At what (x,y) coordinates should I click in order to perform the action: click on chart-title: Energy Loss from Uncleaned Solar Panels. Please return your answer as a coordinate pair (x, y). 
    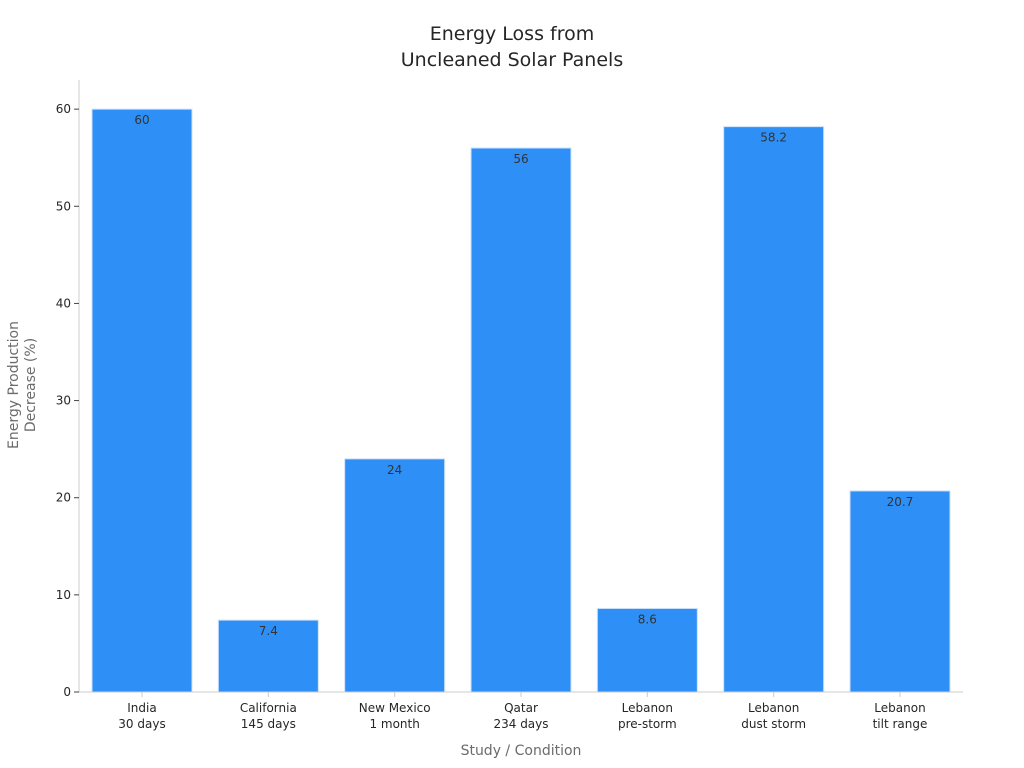
    Looking at the image, I should click on (512, 47).